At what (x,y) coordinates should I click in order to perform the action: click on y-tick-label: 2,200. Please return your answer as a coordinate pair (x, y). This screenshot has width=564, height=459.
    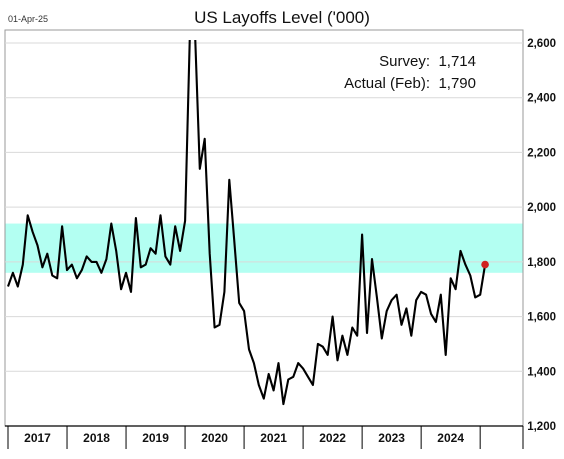
    Looking at the image, I should click on (541, 153).